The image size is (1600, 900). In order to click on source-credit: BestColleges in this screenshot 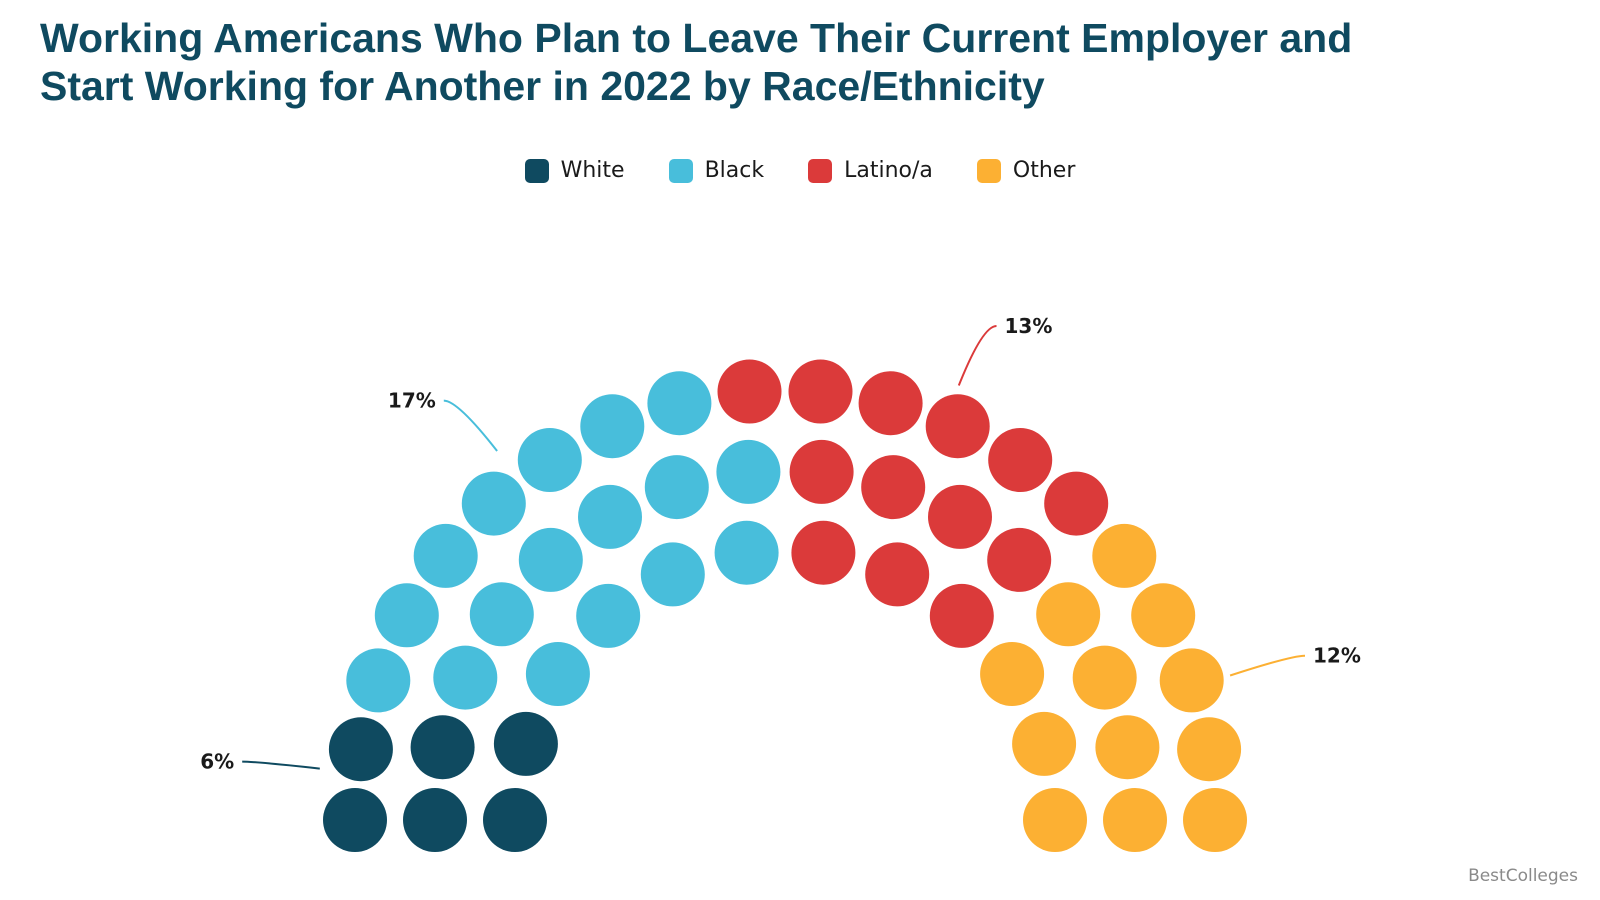, I will do `click(1523, 876)`.